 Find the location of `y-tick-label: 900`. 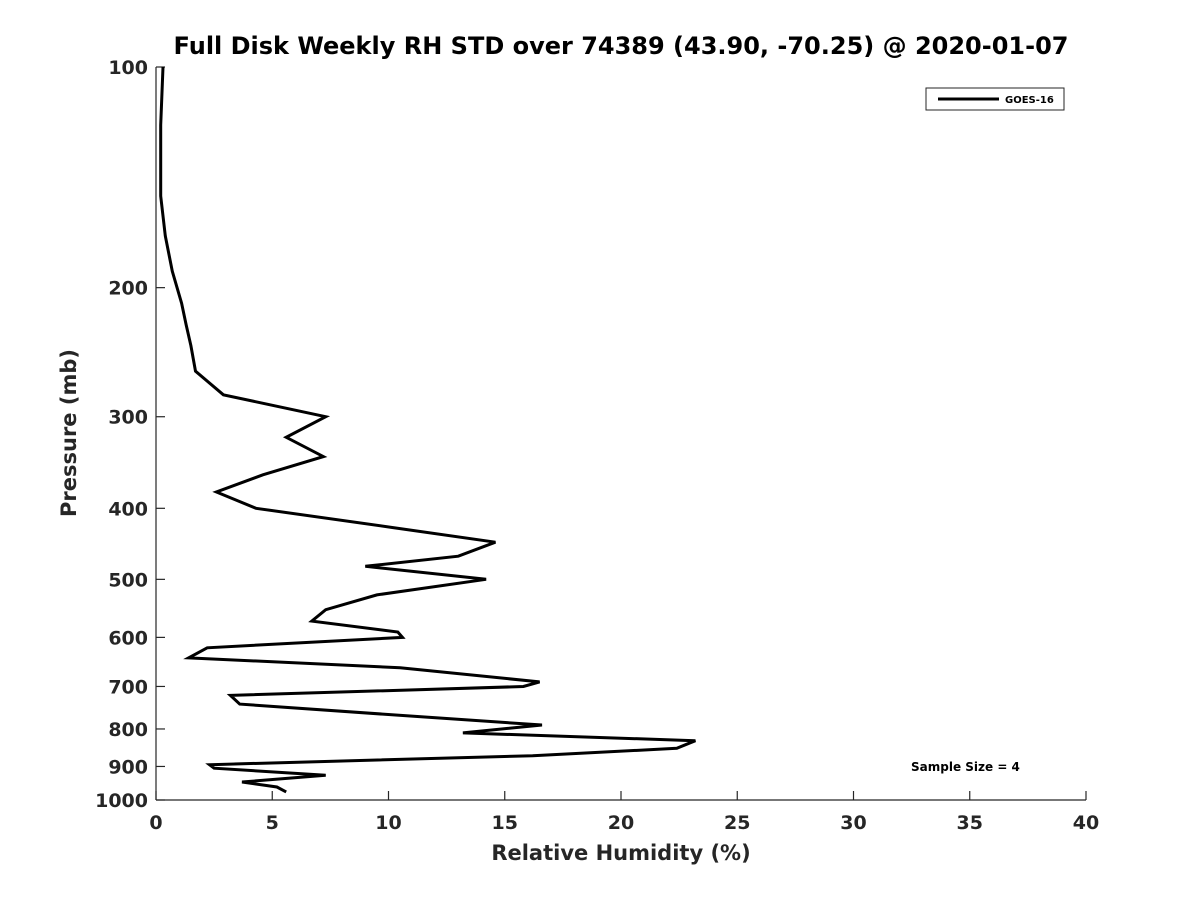

y-tick-label: 900 is located at coordinates (128, 767).